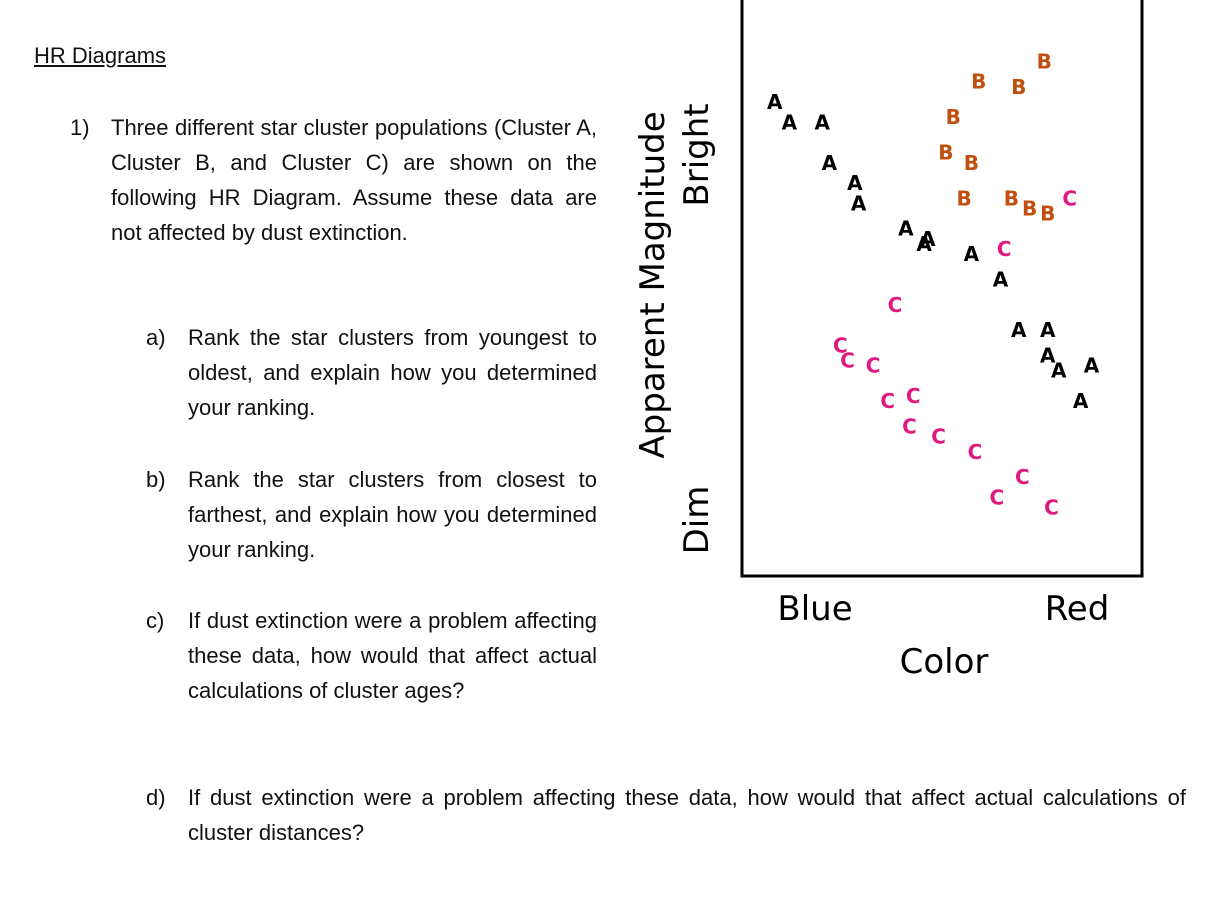 This screenshot has height=913, width=1209. I want to click on point-cluster-c-8: C, so click(909, 427).